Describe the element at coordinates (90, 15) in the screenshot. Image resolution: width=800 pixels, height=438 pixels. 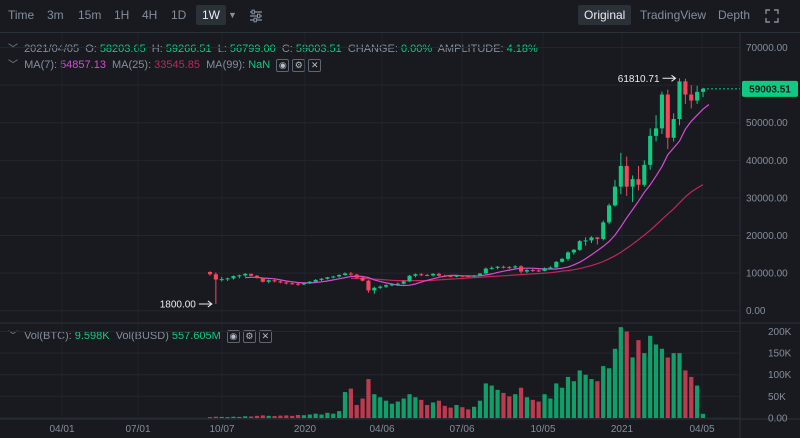
I see `interval-15m: 15m` at that location.